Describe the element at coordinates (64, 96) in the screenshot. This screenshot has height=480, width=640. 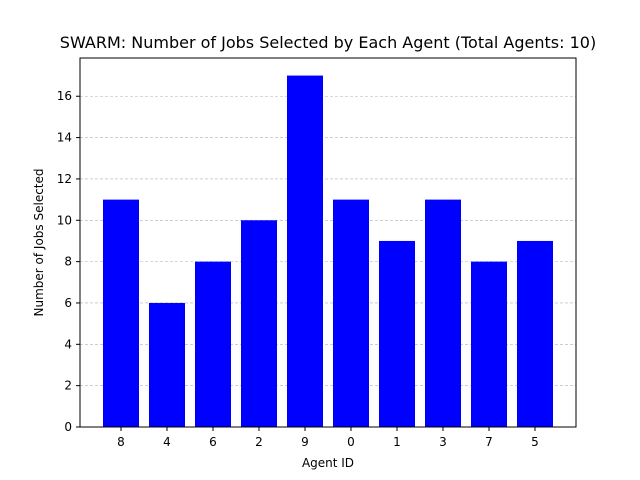
I see `y-tick-label: 16` at that location.